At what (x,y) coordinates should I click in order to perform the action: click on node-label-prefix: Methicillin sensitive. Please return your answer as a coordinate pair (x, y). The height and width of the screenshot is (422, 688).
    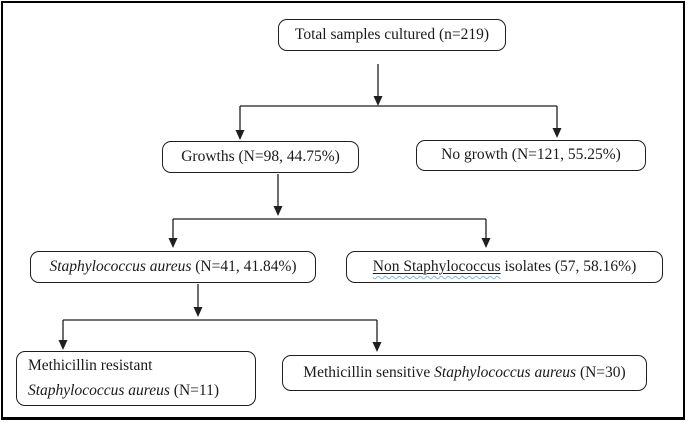
    Looking at the image, I should click on (369, 372).